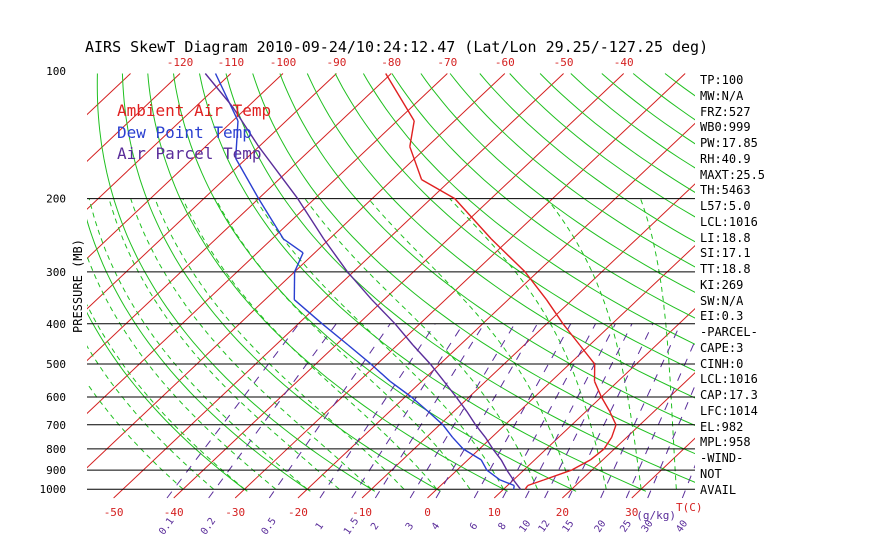  What do you see at coordinates (711, 473) in the screenshot?
I see `stat-item: NOT` at bounding box center [711, 473].